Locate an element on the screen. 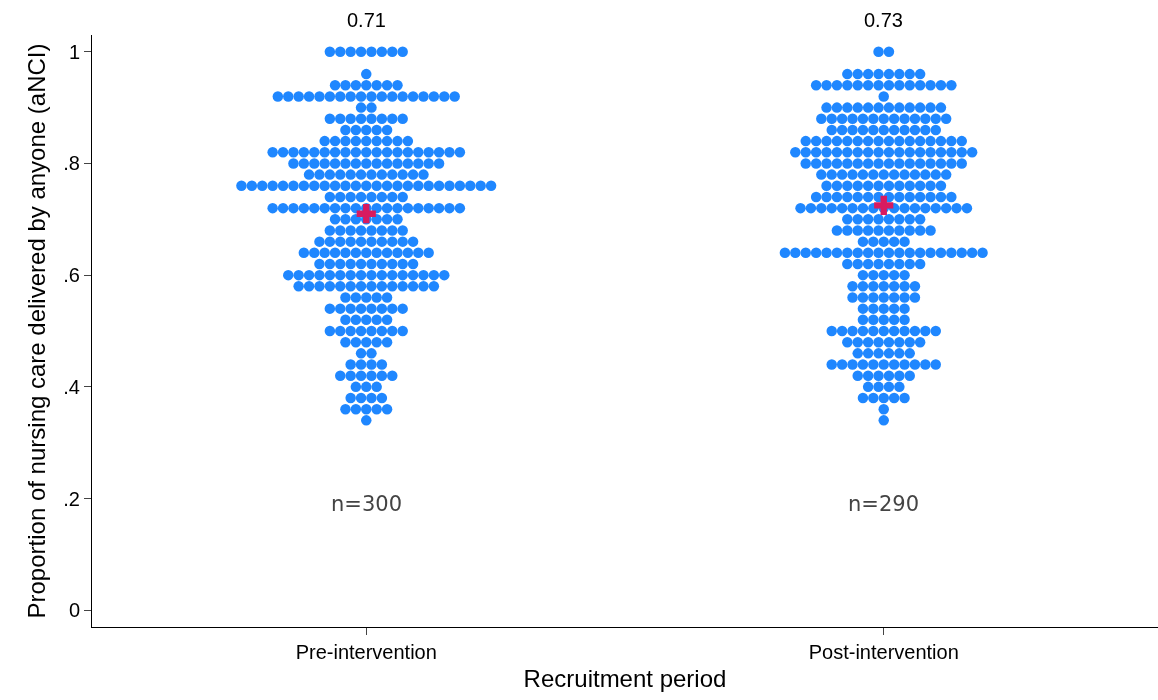 This screenshot has height=700, width=1158. annotation: n=290 is located at coordinates (883, 504).